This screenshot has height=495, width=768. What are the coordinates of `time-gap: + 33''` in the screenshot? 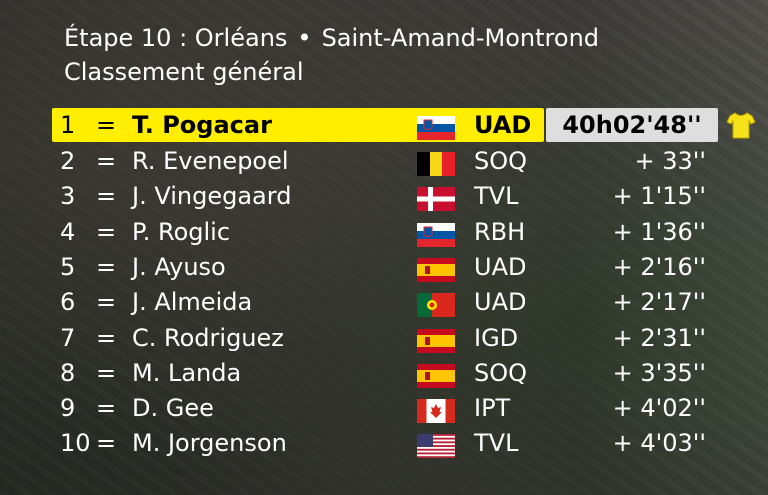 It's located at (670, 161).